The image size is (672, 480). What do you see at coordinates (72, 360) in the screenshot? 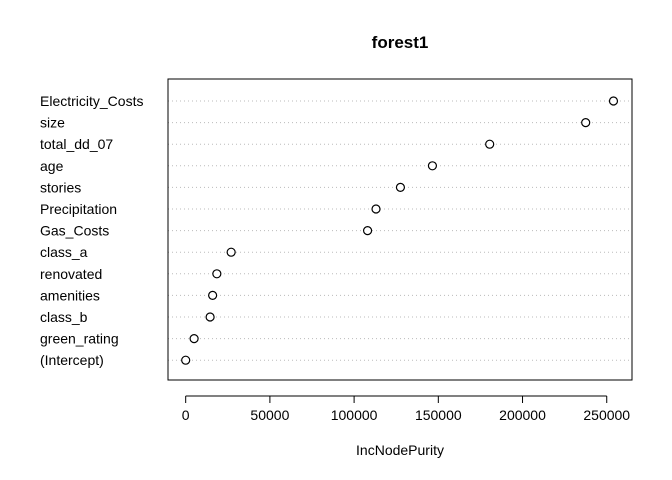
I see `category-label: (Intercept)` at bounding box center [72, 360].